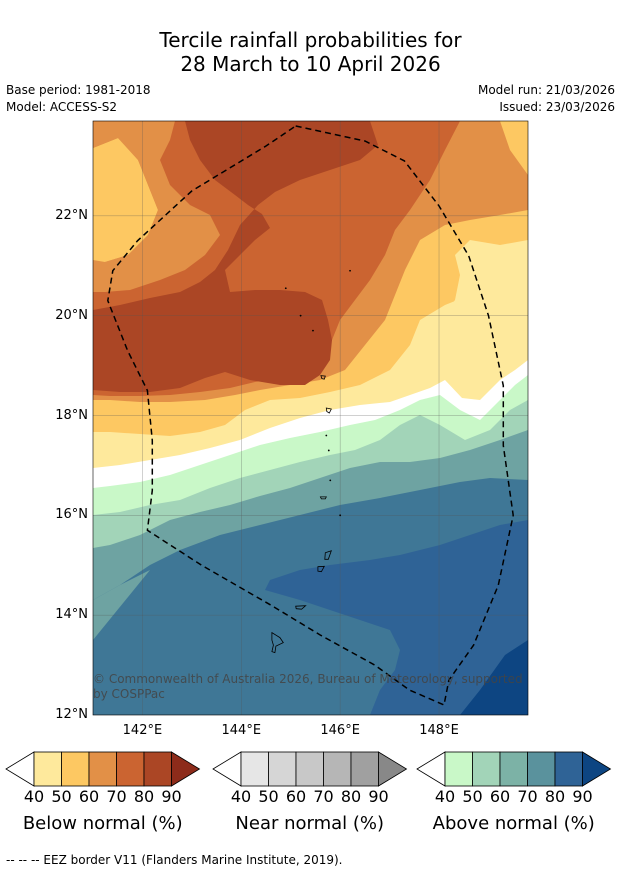 This screenshot has height=873, width=621. Describe the element at coordinates (129, 694) in the screenshot. I see `credit-line2: by COSPPac` at that location.